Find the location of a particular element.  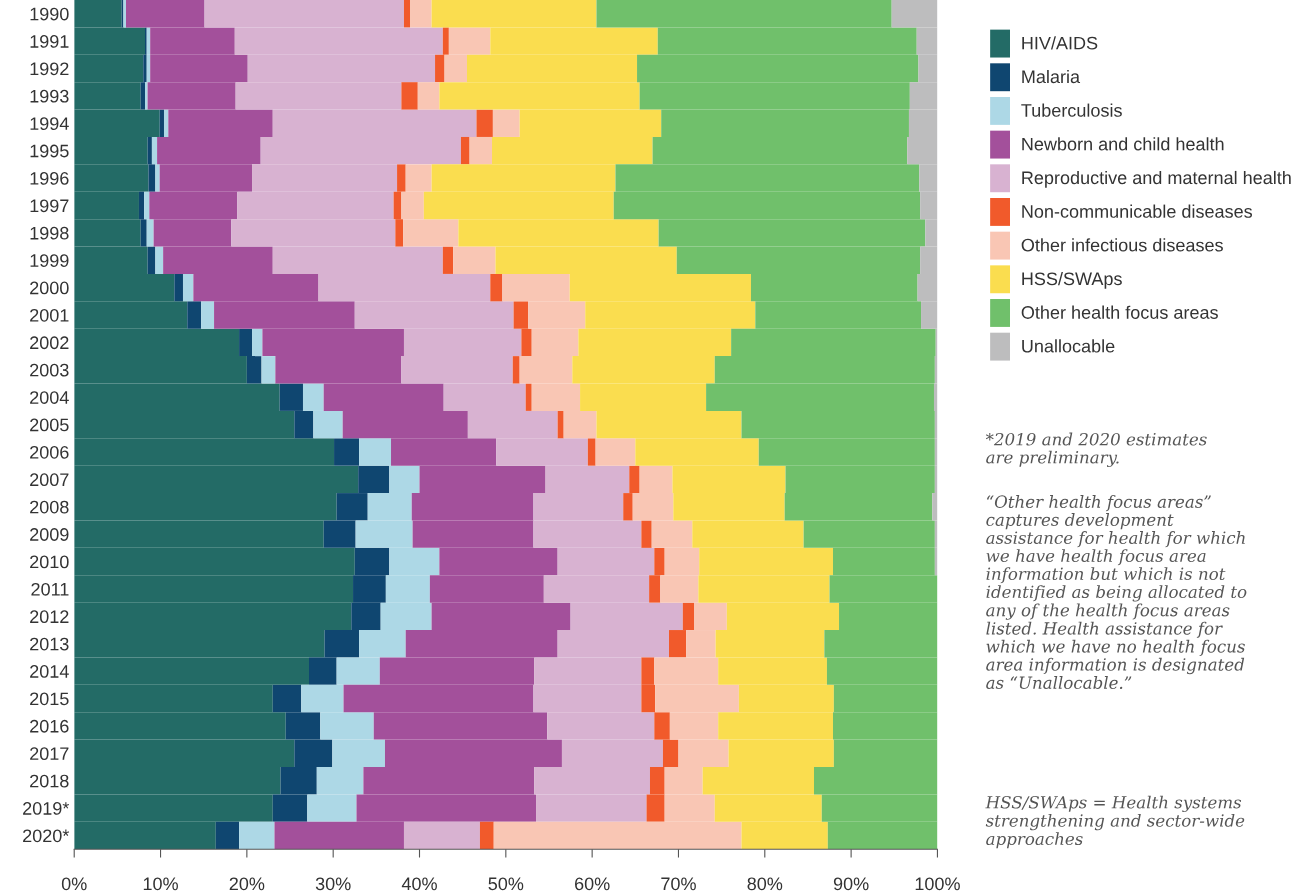

y-tick-label: 2011 is located at coordinates (50, 589).